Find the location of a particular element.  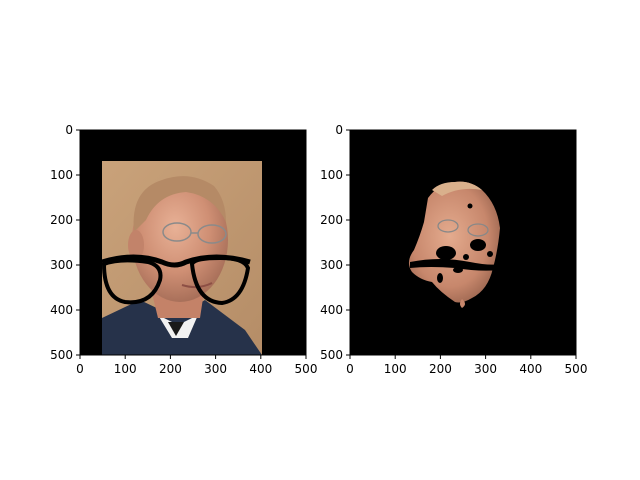

left-x-tick-label: 200 is located at coordinates (170, 369).